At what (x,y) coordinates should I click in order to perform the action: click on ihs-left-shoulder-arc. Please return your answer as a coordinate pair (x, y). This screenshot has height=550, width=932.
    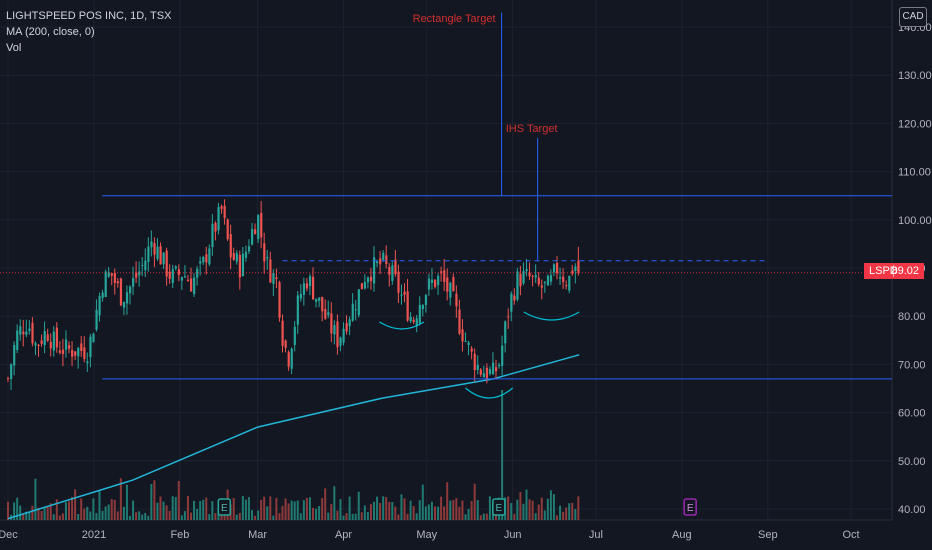
    Looking at the image, I should click on (402, 325).